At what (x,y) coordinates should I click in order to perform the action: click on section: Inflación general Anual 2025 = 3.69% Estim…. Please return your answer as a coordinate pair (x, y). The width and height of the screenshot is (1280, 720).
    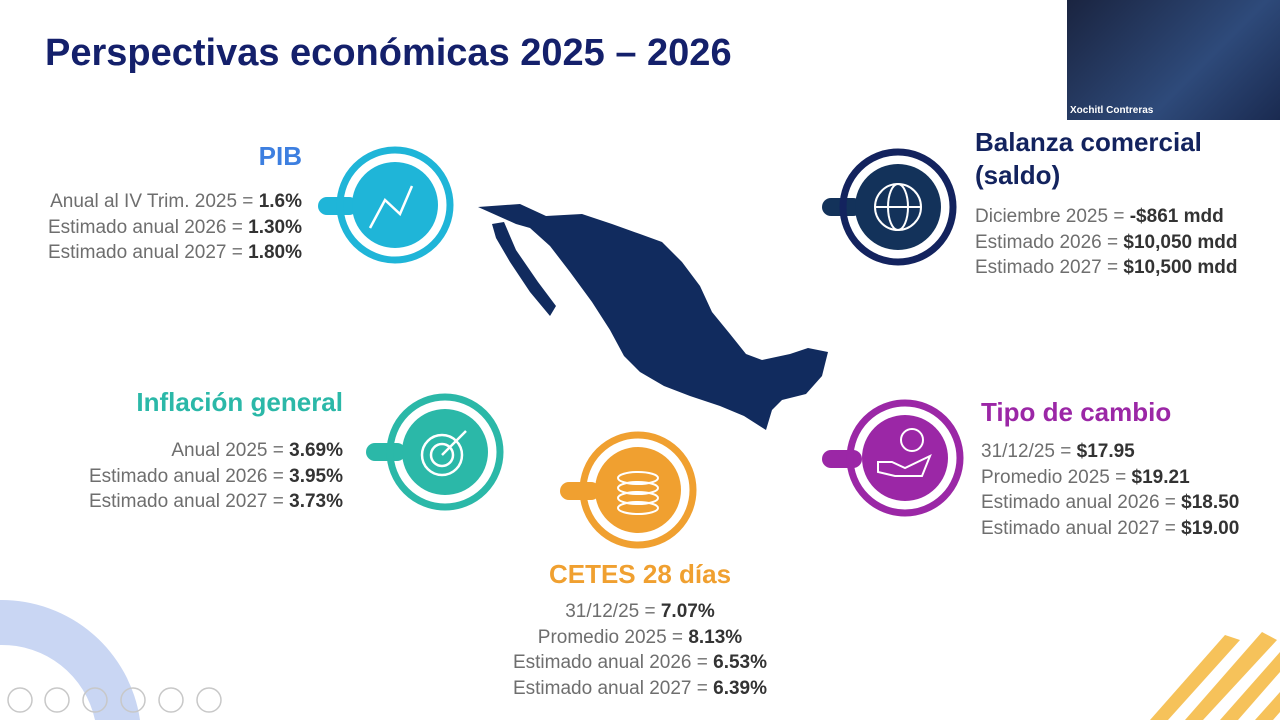
    Looking at the image, I should click on (216, 450).